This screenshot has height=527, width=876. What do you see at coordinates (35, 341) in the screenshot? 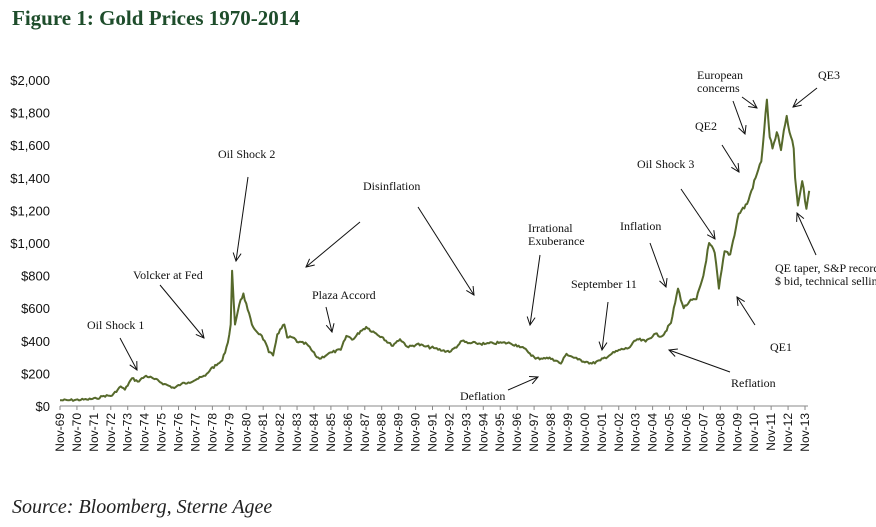
I see `y-tick-label: $400` at bounding box center [35, 341].